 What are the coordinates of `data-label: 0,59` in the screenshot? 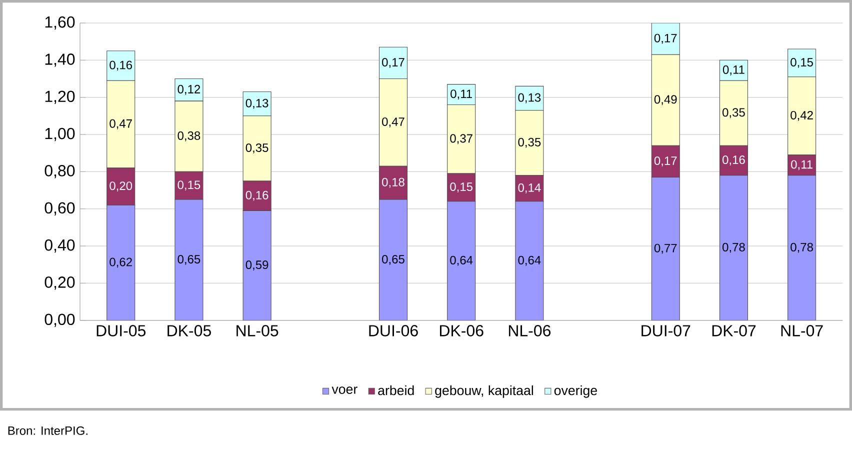 It's located at (257, 265).